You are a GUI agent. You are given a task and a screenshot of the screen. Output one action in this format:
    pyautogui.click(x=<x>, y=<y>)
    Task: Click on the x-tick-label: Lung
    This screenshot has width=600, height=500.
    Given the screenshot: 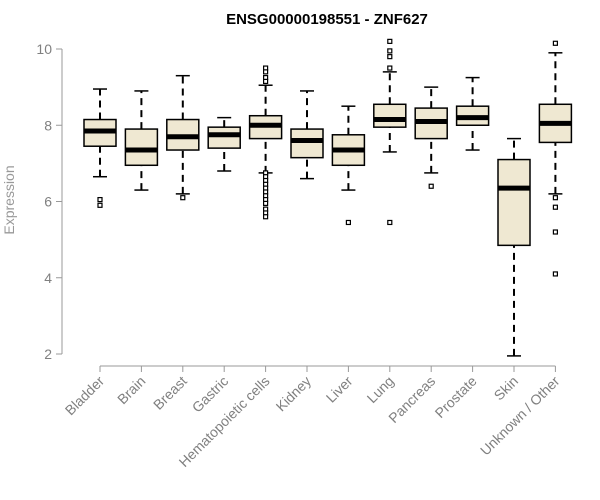 What is the action you would take?
    pyautogui.click(x=380, y=389)
    